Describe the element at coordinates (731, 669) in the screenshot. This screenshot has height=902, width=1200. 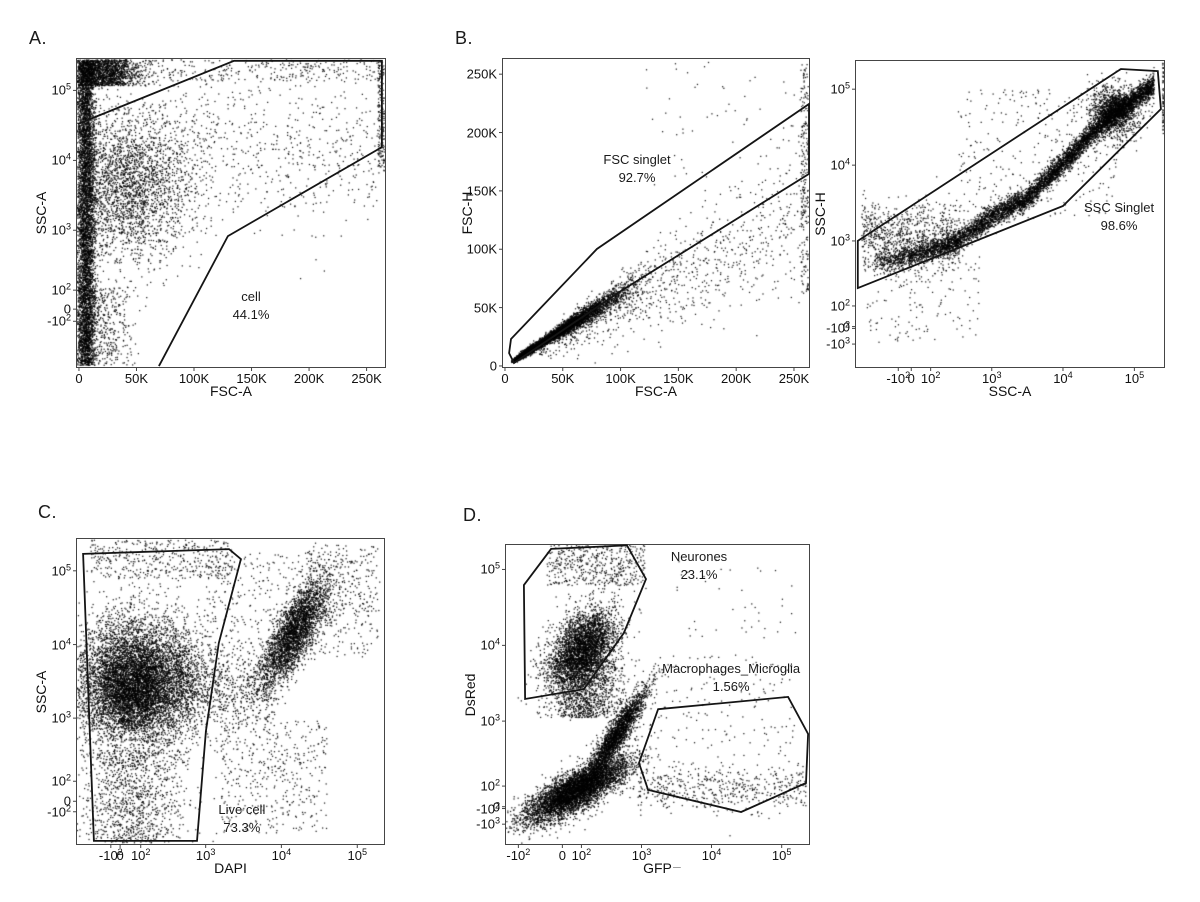
I see `gate-name: Macrophages_Microglia` at that location.